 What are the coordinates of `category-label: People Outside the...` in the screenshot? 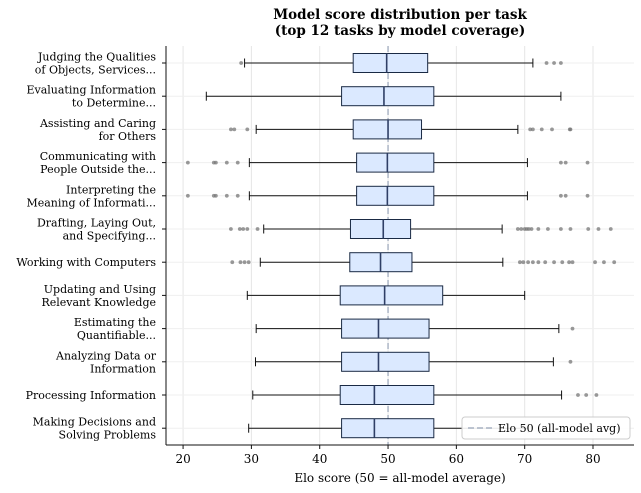 It's located at (98, 169).